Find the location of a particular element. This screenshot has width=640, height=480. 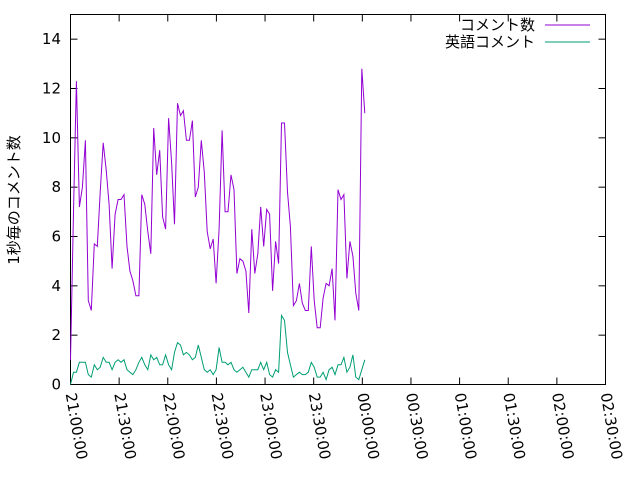

y-tick-label: 2 is located at coordinates (56, 335).